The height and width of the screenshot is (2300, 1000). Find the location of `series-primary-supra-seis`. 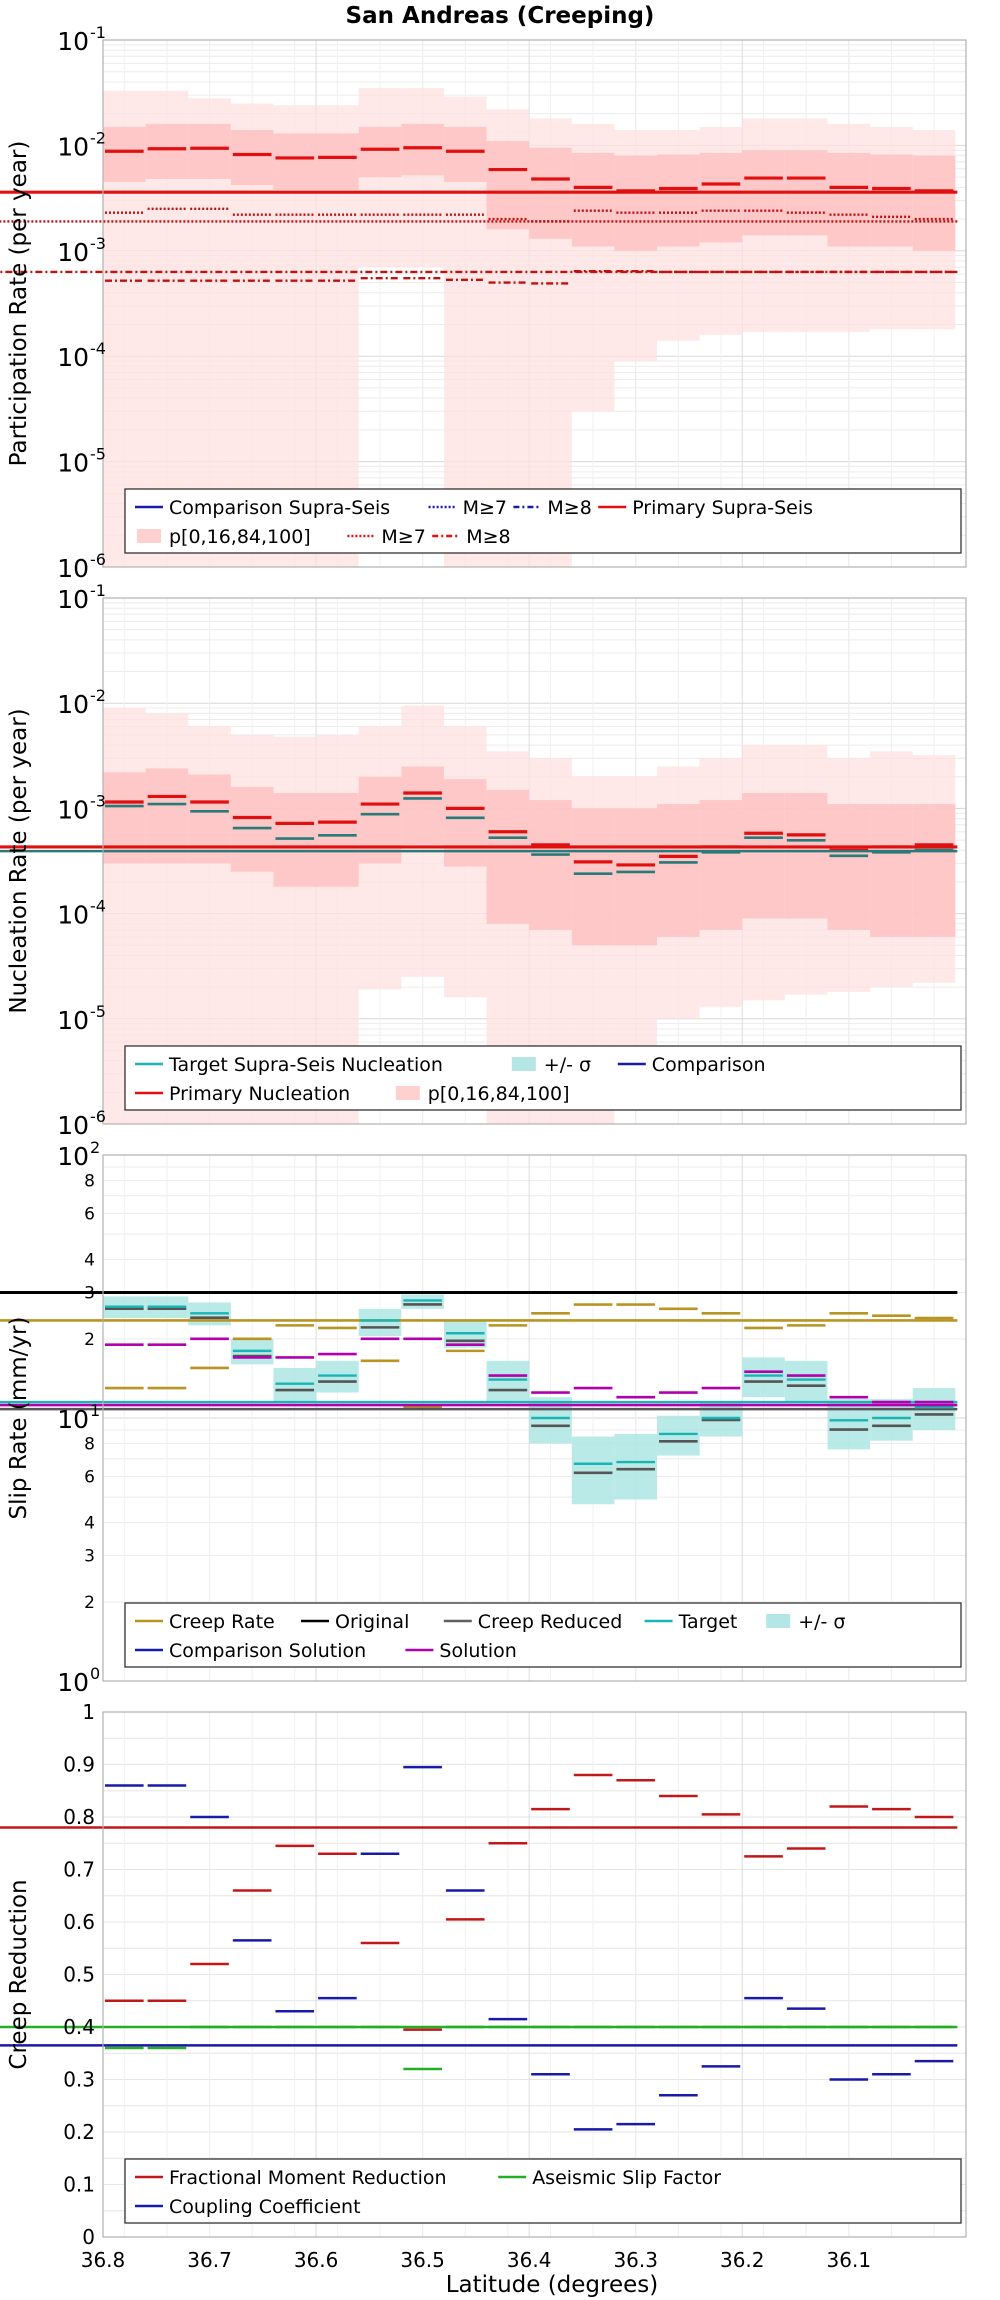

series-primary-supra-seis is located at coordinates (479, 170).